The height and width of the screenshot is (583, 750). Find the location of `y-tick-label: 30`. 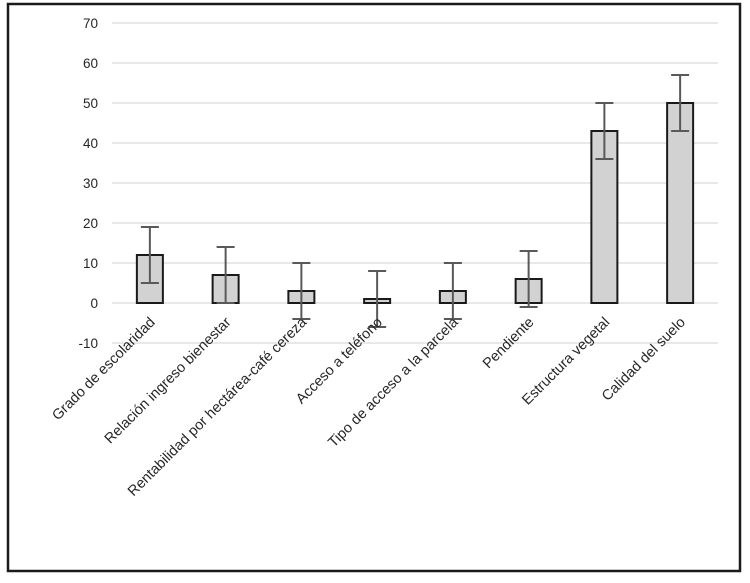

y-tick-label: 30 is located at coordinates (90, 183).